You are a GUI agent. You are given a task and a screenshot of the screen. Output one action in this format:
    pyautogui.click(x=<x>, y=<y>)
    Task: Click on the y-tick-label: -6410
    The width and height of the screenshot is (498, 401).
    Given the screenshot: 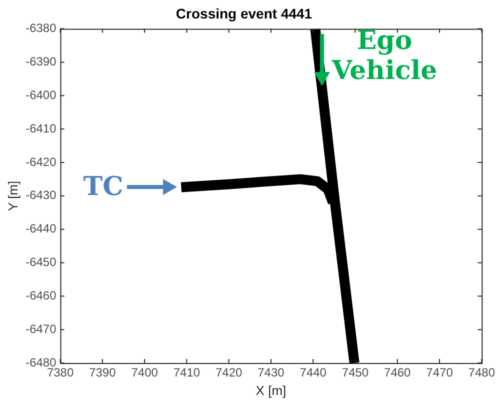 What is the action you would take?
    pyautogui.click(x=41, y=128)
    